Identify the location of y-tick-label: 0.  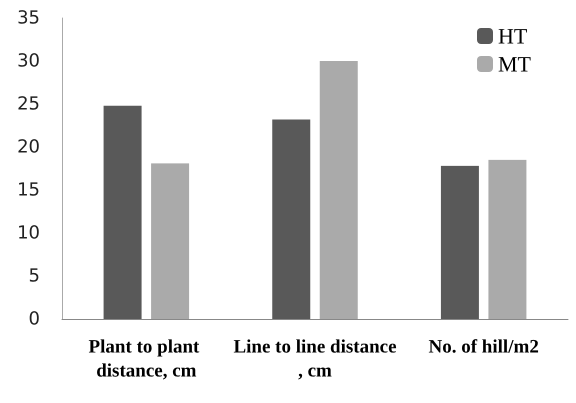
(34, 319).